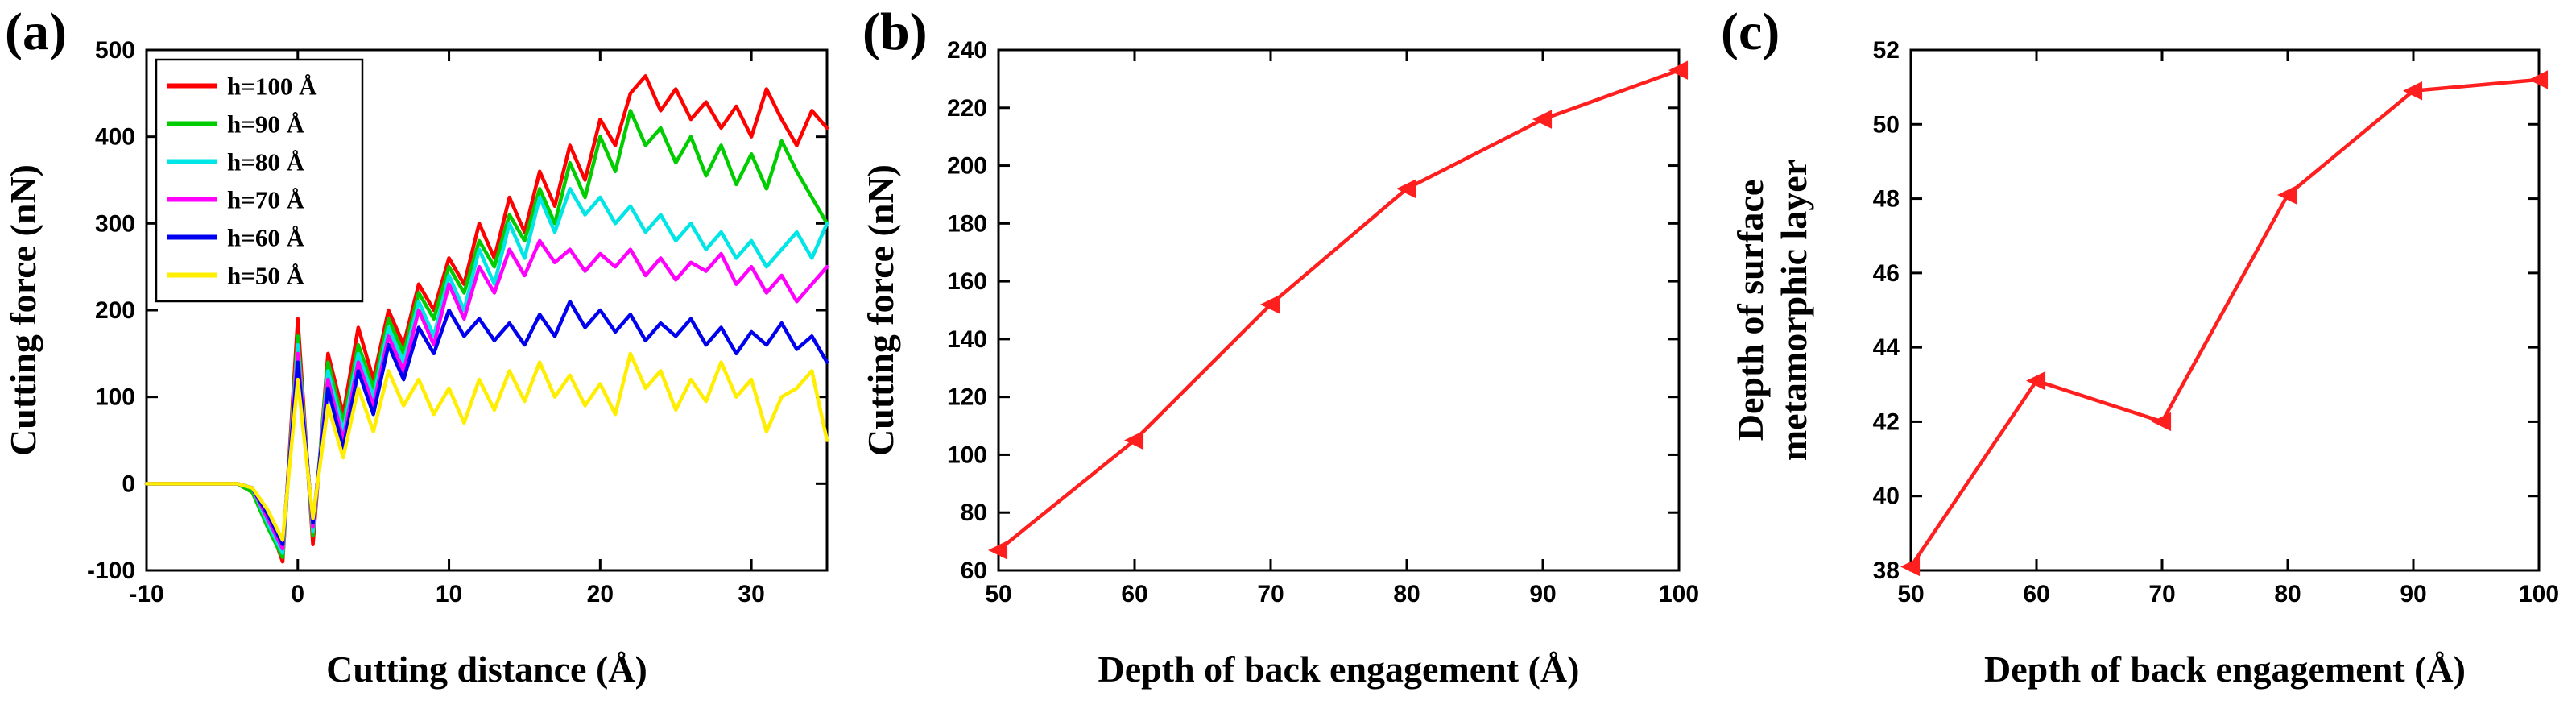 The width and height of the screenshot is (2576, 717). What do you see at coordinates (272, 87) in the screenshot?
I see `legend-label: h=100 Å` at bounding box center [272, 87].